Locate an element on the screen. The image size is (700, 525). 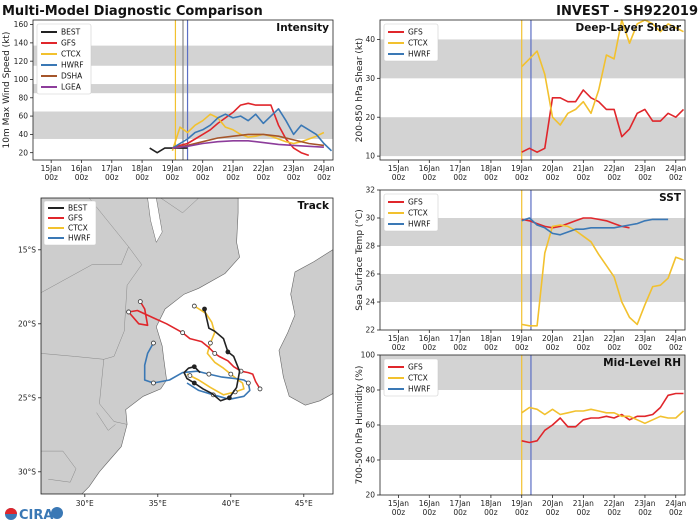
sst-xtick-day: 24Jan is located at coordinates (675, 338).